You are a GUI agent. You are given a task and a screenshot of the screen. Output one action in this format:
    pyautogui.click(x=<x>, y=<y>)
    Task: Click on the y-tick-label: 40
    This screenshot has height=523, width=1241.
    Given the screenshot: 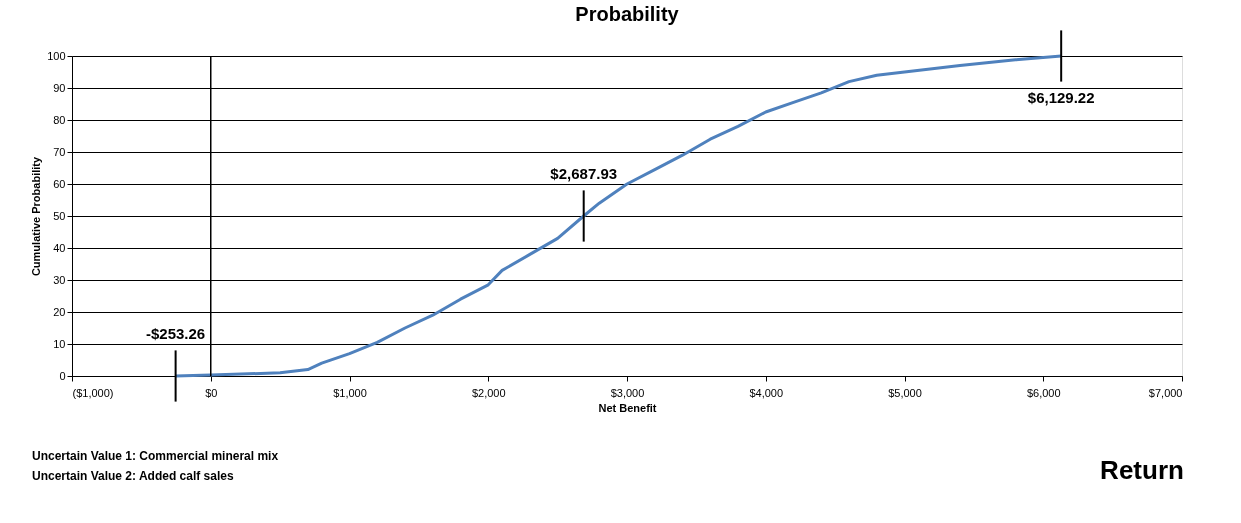 What is the action you would take?
    pyautogui.click(x=59, y=247)
    